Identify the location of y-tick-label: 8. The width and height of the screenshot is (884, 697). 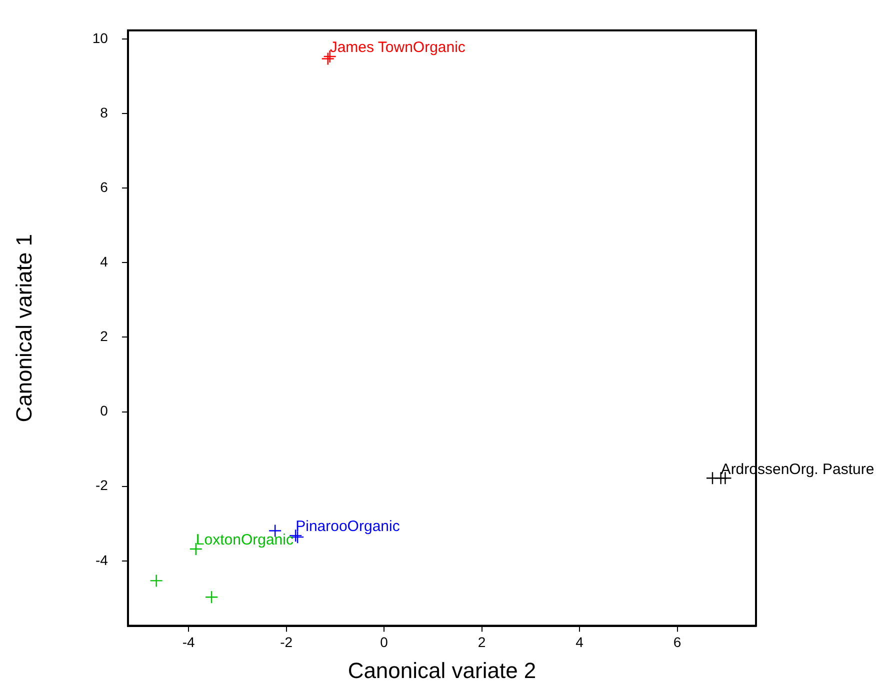
(104, 112).